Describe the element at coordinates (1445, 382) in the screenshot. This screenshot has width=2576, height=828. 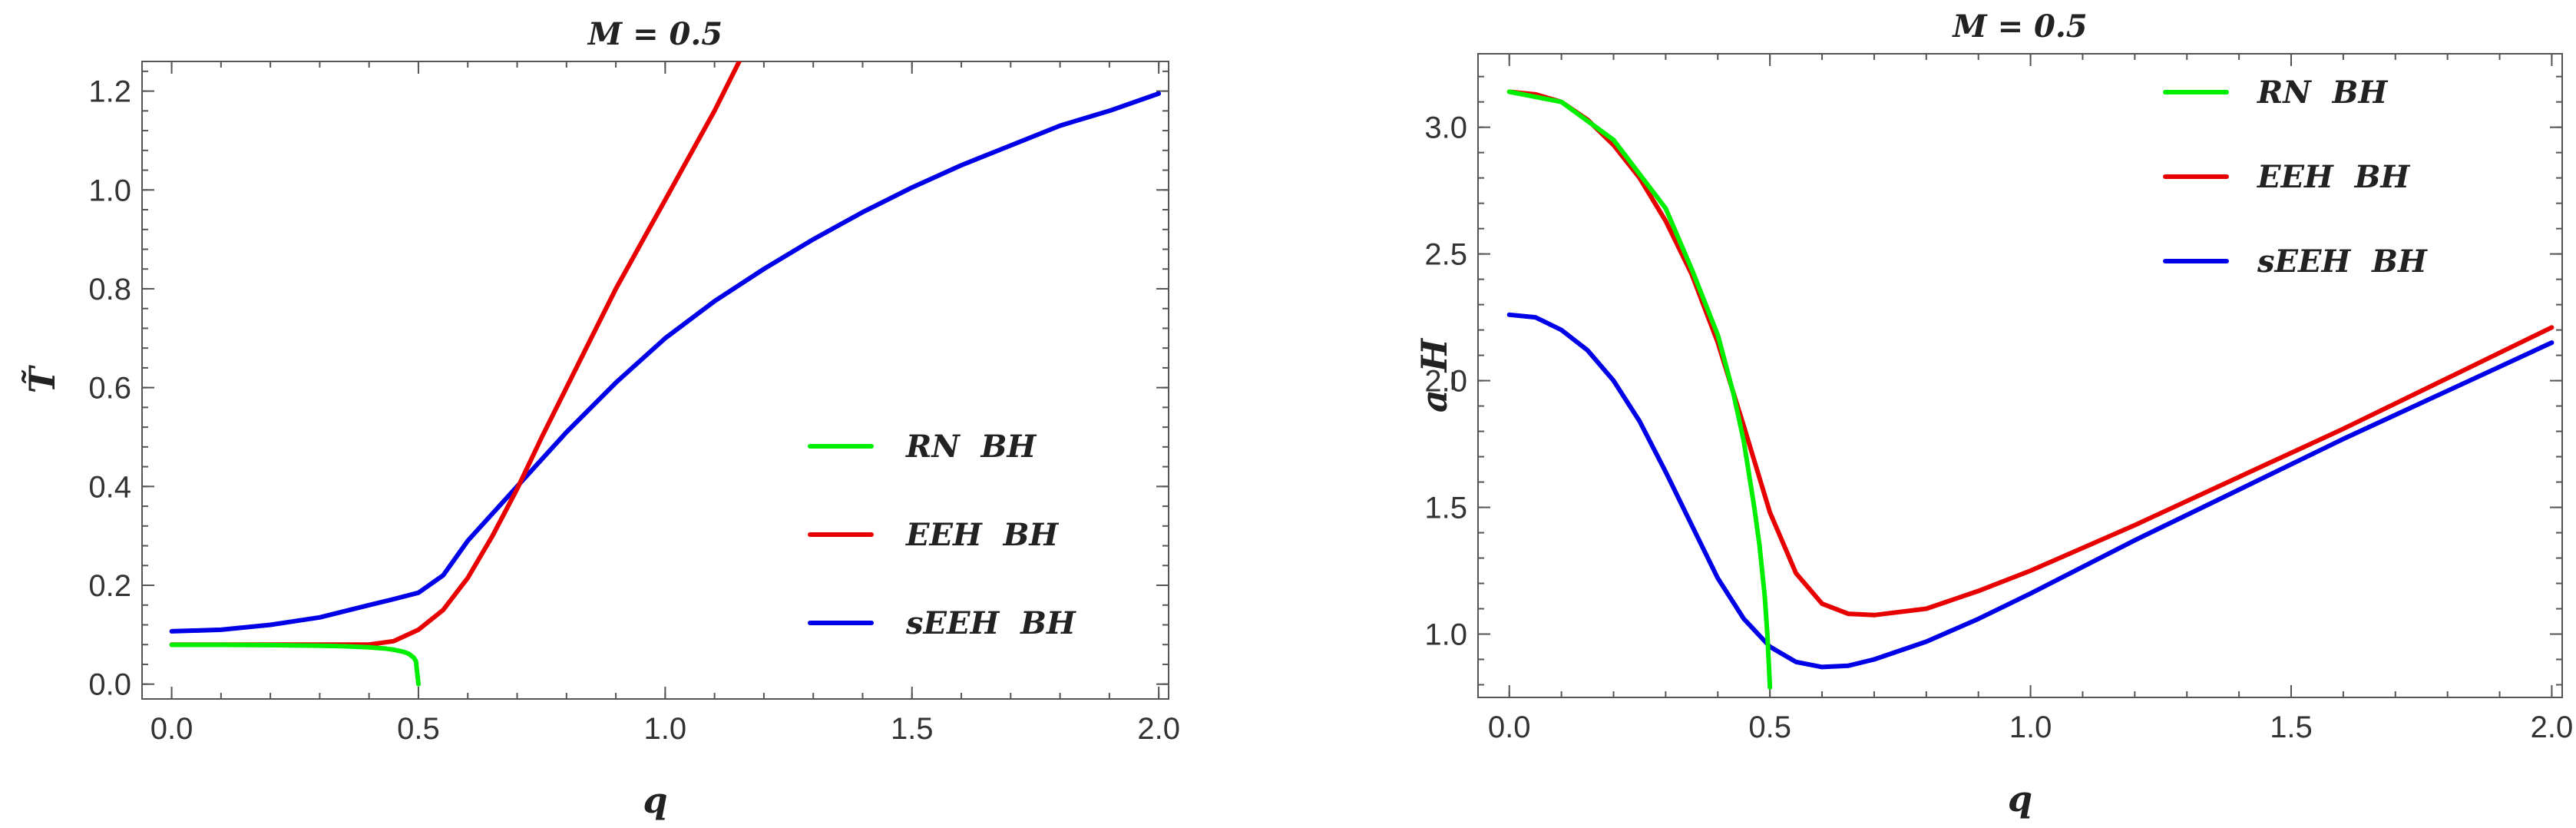
I see `right-chart-y-tick-label: 2.0` at that location.